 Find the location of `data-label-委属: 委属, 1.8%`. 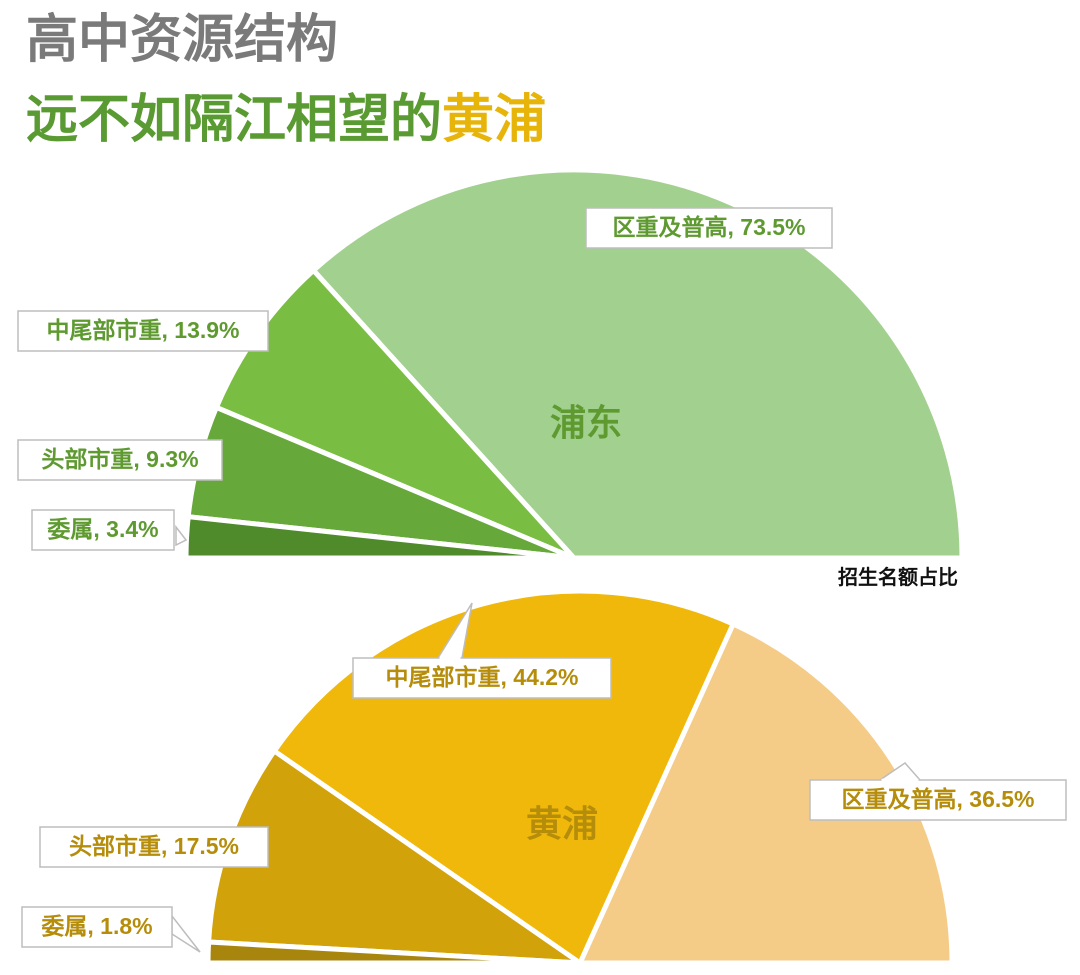

data-label-委属: 委属, 1.8% is located at coordinates (111, 929).